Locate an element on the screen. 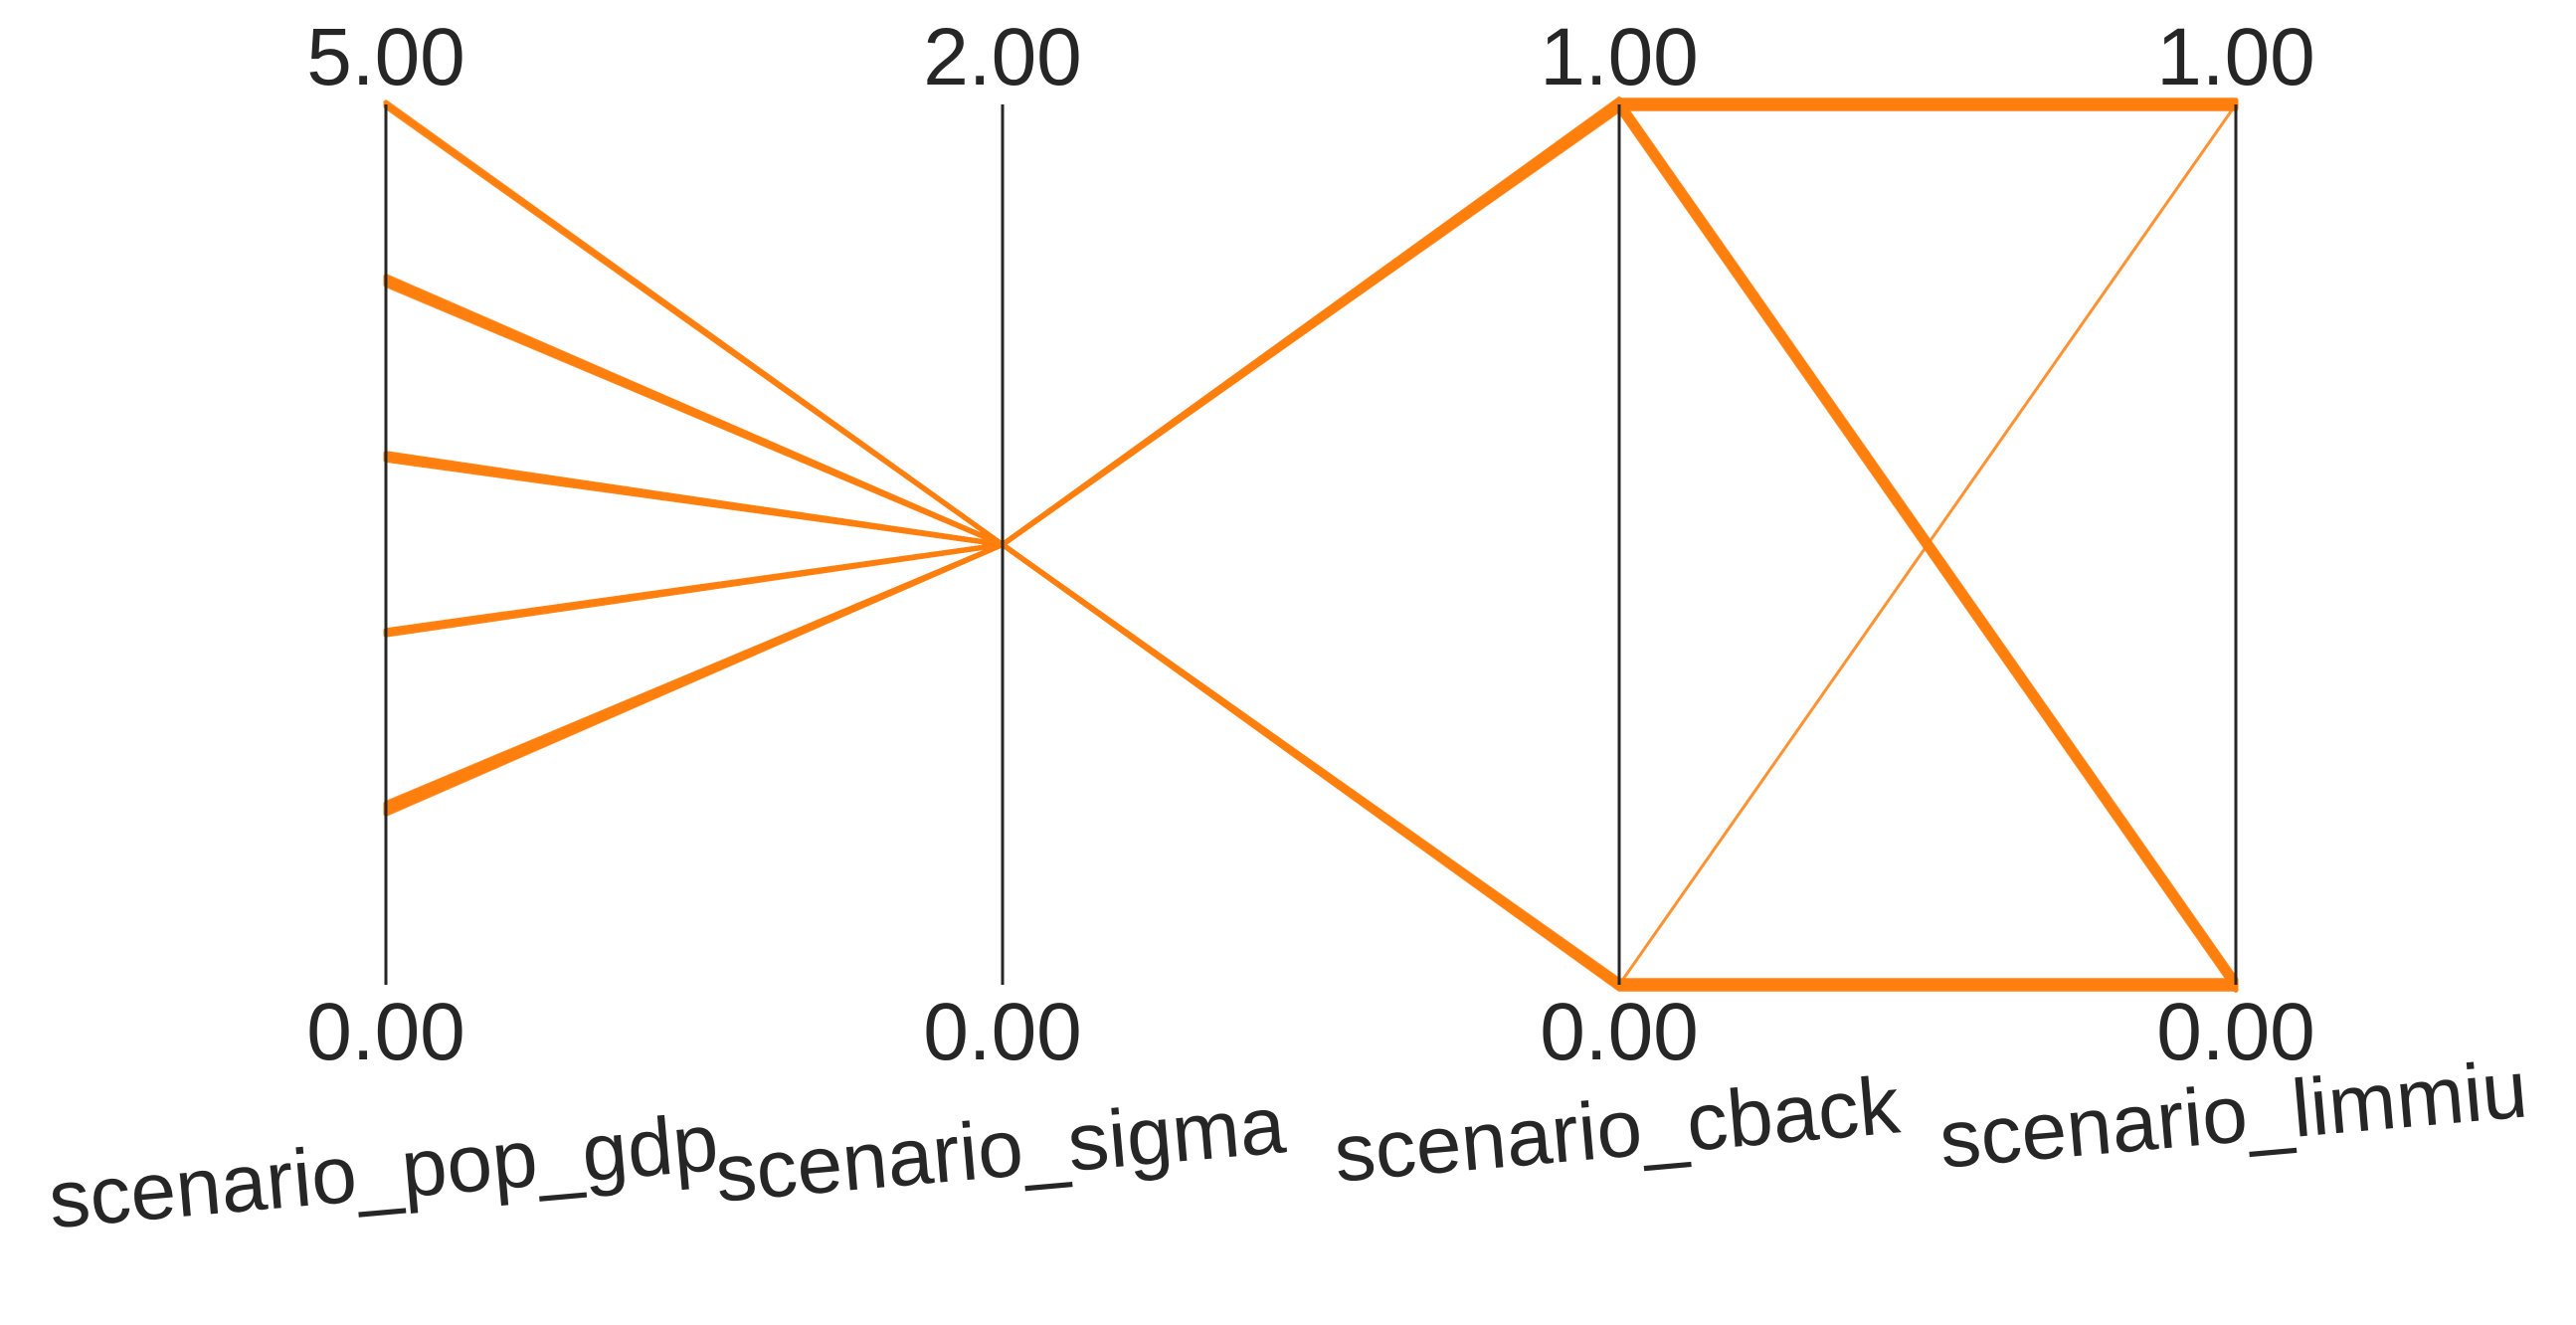 The width and height of the screenshot is (2576, 1325). axis-max-label: 5.00 is located at coordinates (385, 57).